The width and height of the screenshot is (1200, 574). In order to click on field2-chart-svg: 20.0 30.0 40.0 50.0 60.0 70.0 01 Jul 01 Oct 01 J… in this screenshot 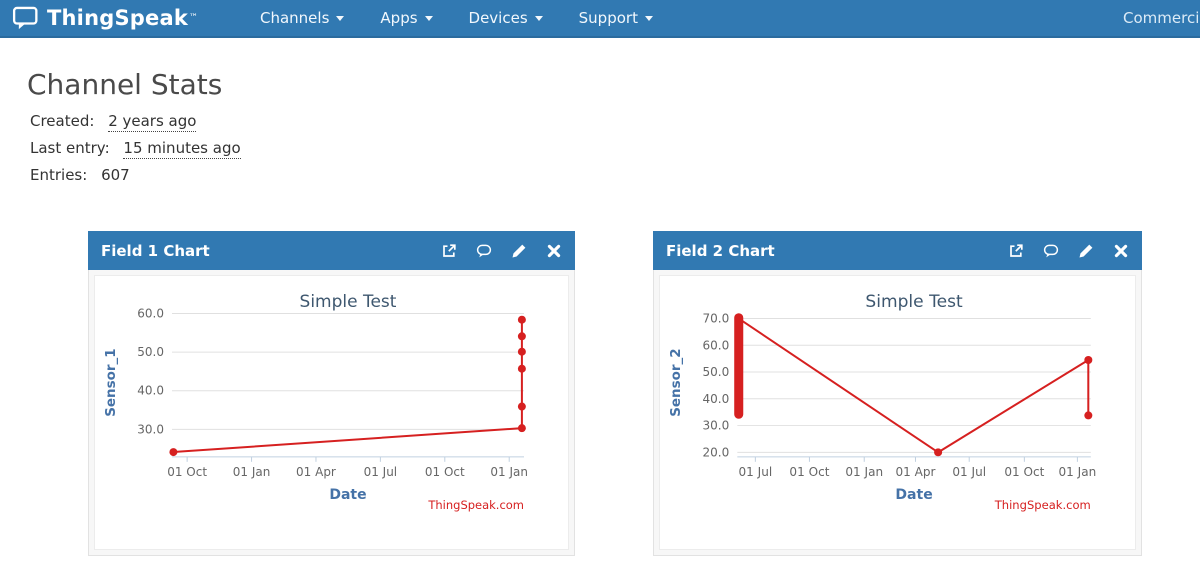, I will do `click(882, 402)`.